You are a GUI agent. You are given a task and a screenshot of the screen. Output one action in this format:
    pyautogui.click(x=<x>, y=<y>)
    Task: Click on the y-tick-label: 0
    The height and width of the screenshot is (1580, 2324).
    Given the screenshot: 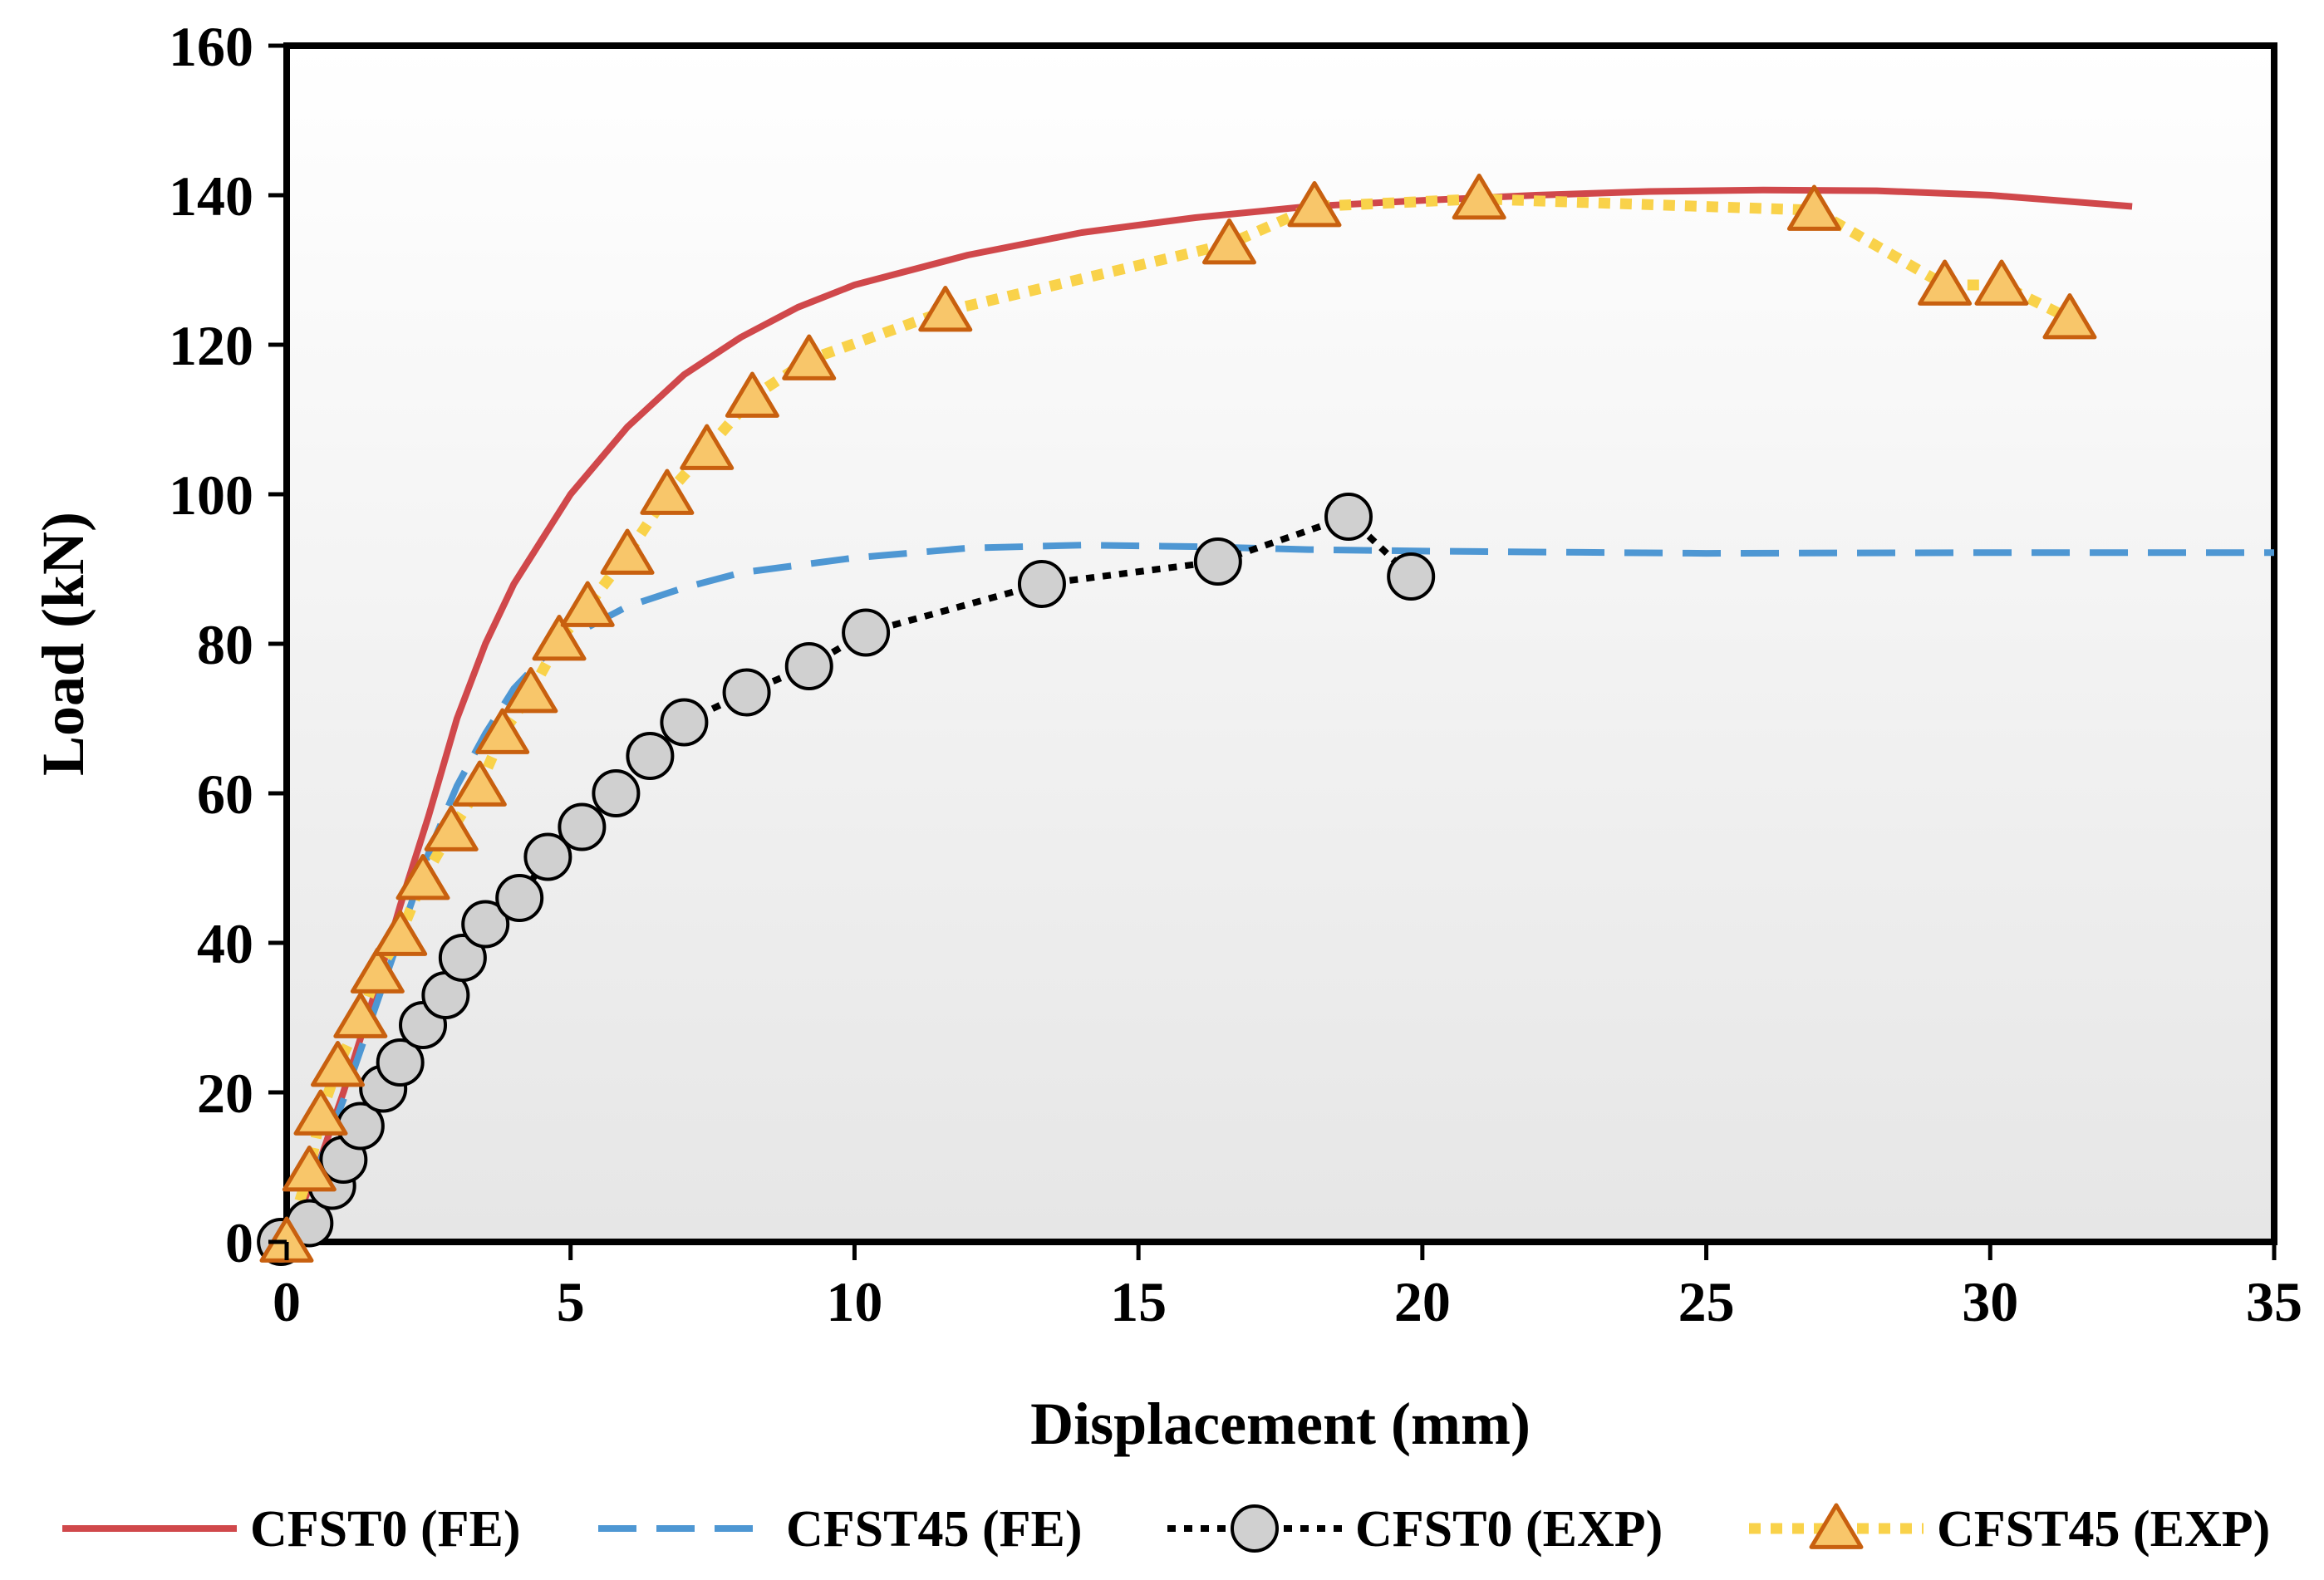 What is the action you would take?
    pyautogui.click(x=239, y=1243)
    